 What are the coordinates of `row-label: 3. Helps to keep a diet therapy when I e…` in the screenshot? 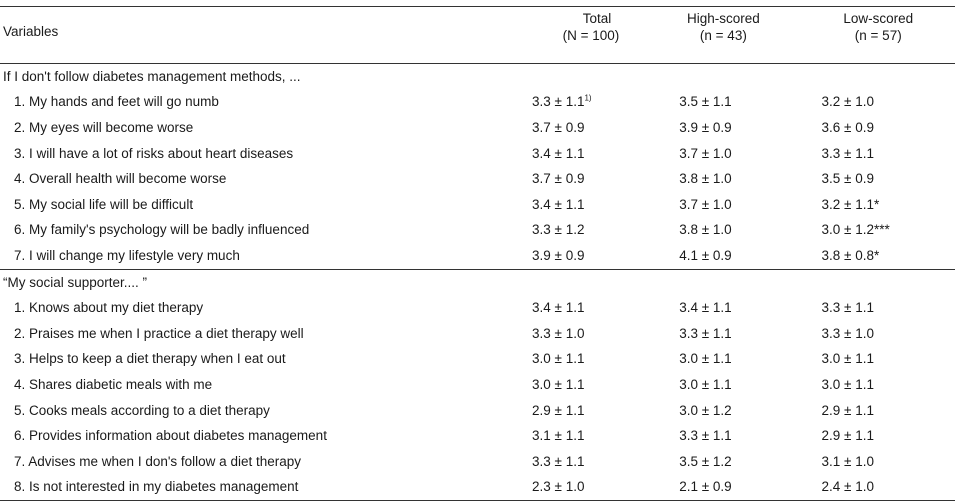 It's located at (150, 359).